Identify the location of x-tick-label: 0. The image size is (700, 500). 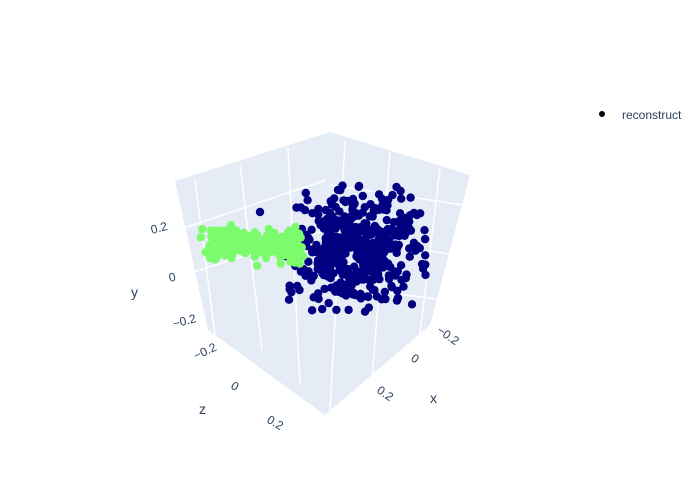
(415, 358).